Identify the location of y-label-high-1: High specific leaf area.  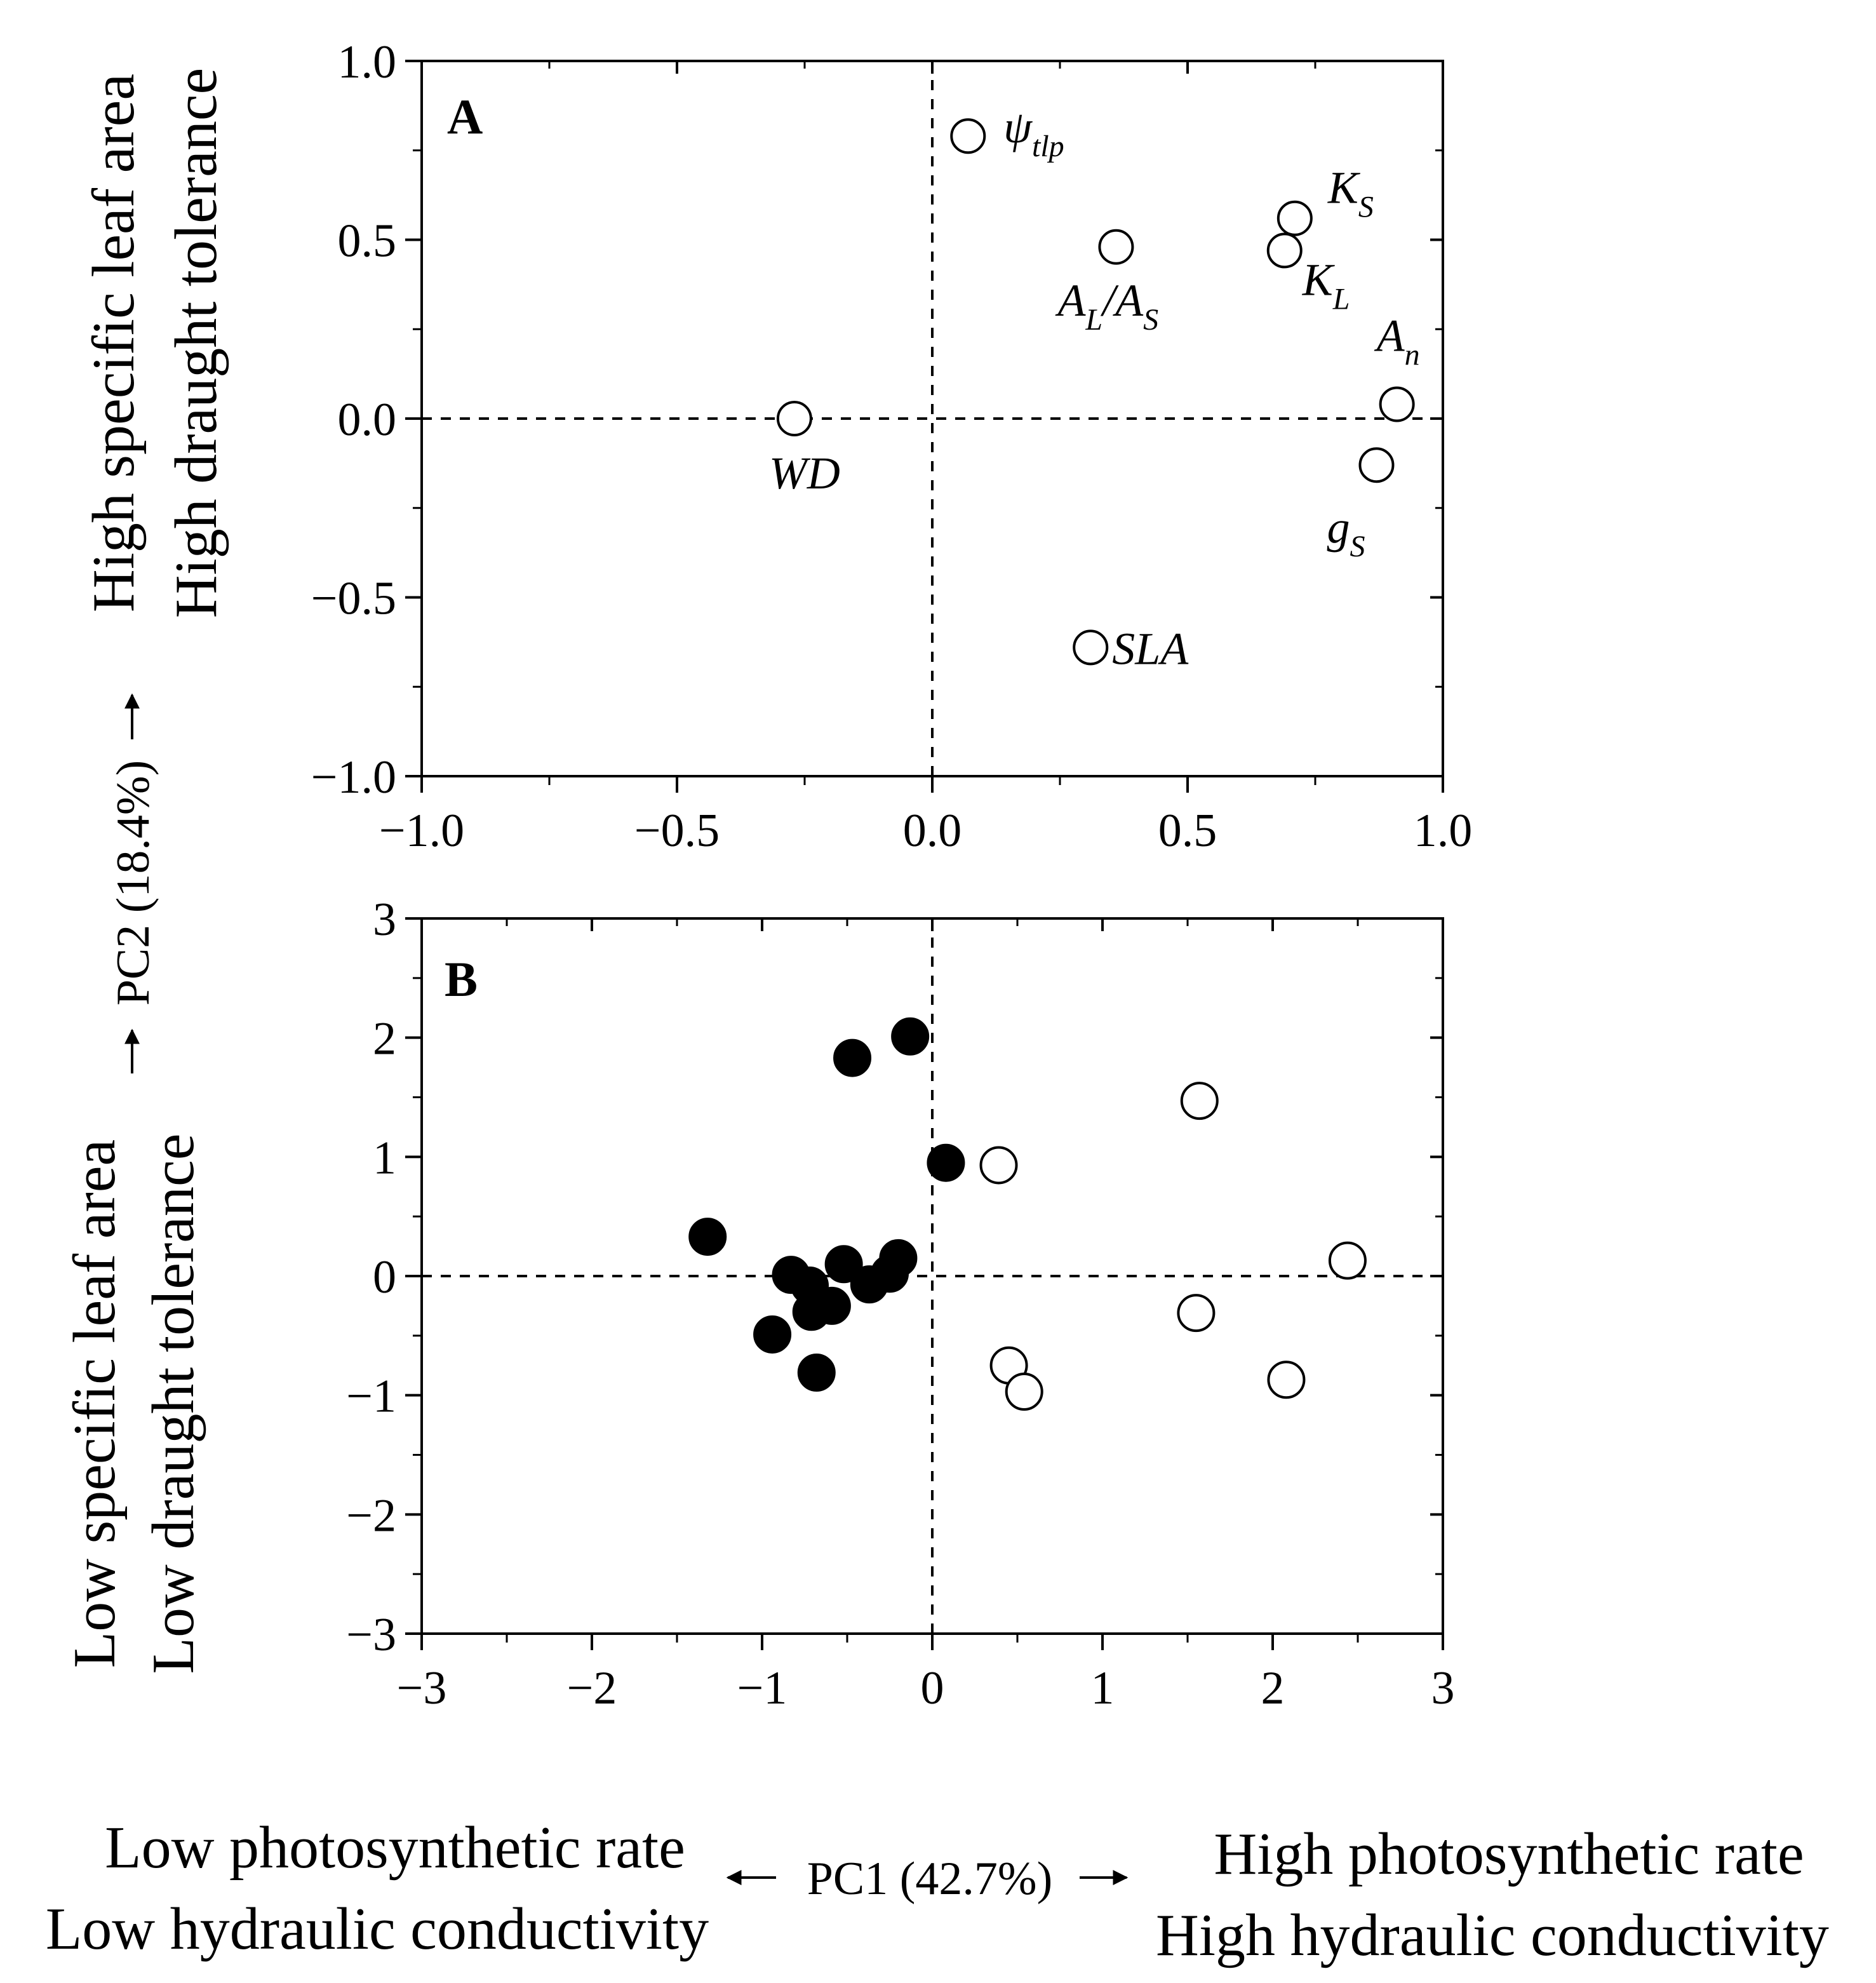
(114, 343).